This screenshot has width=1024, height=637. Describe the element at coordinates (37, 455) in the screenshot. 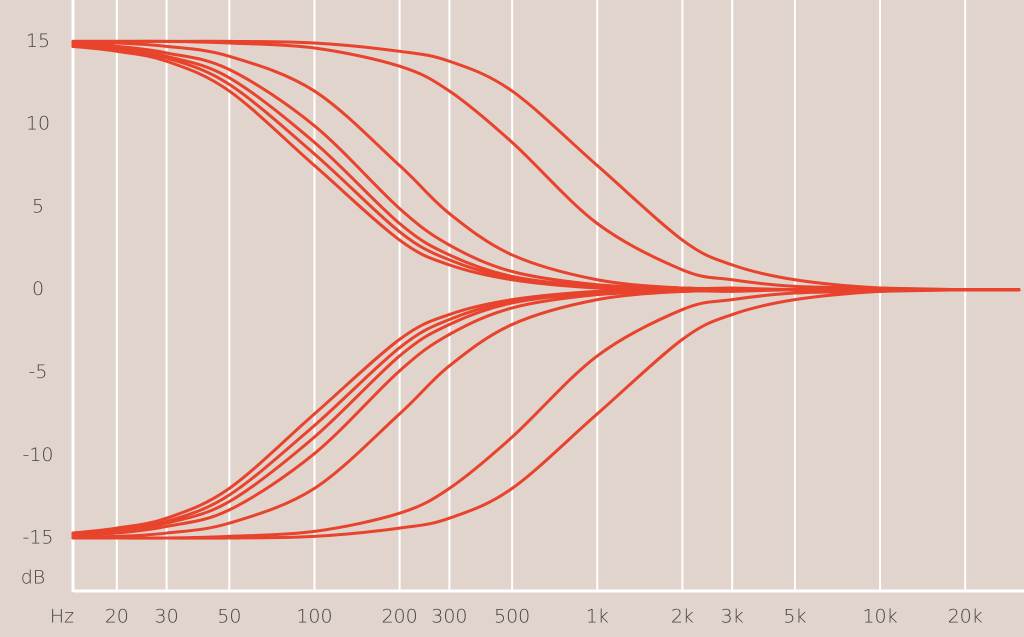

I see `y-tick-label: -10` at that location.